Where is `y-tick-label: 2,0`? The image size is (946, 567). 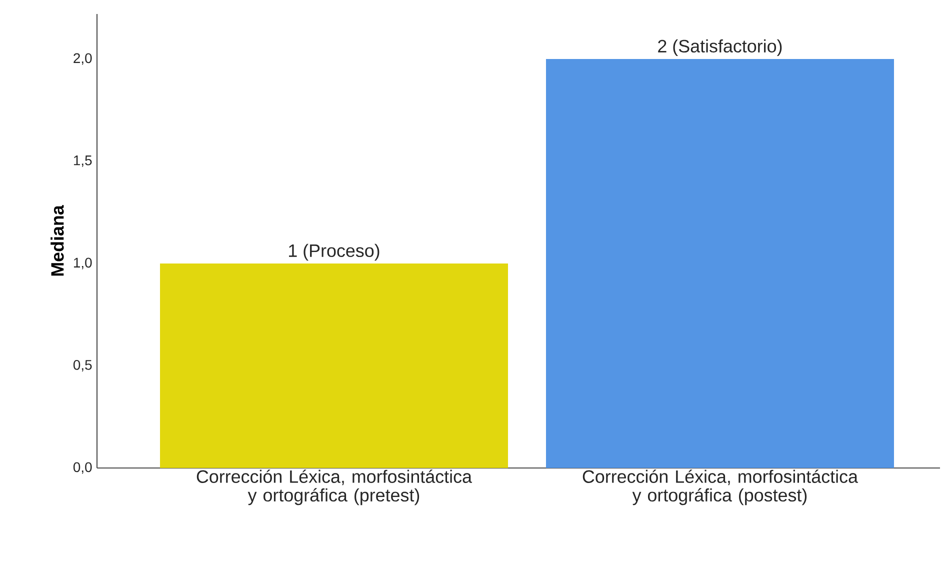
y-tick-label: 2,0 is located at coordinates (83, 59).